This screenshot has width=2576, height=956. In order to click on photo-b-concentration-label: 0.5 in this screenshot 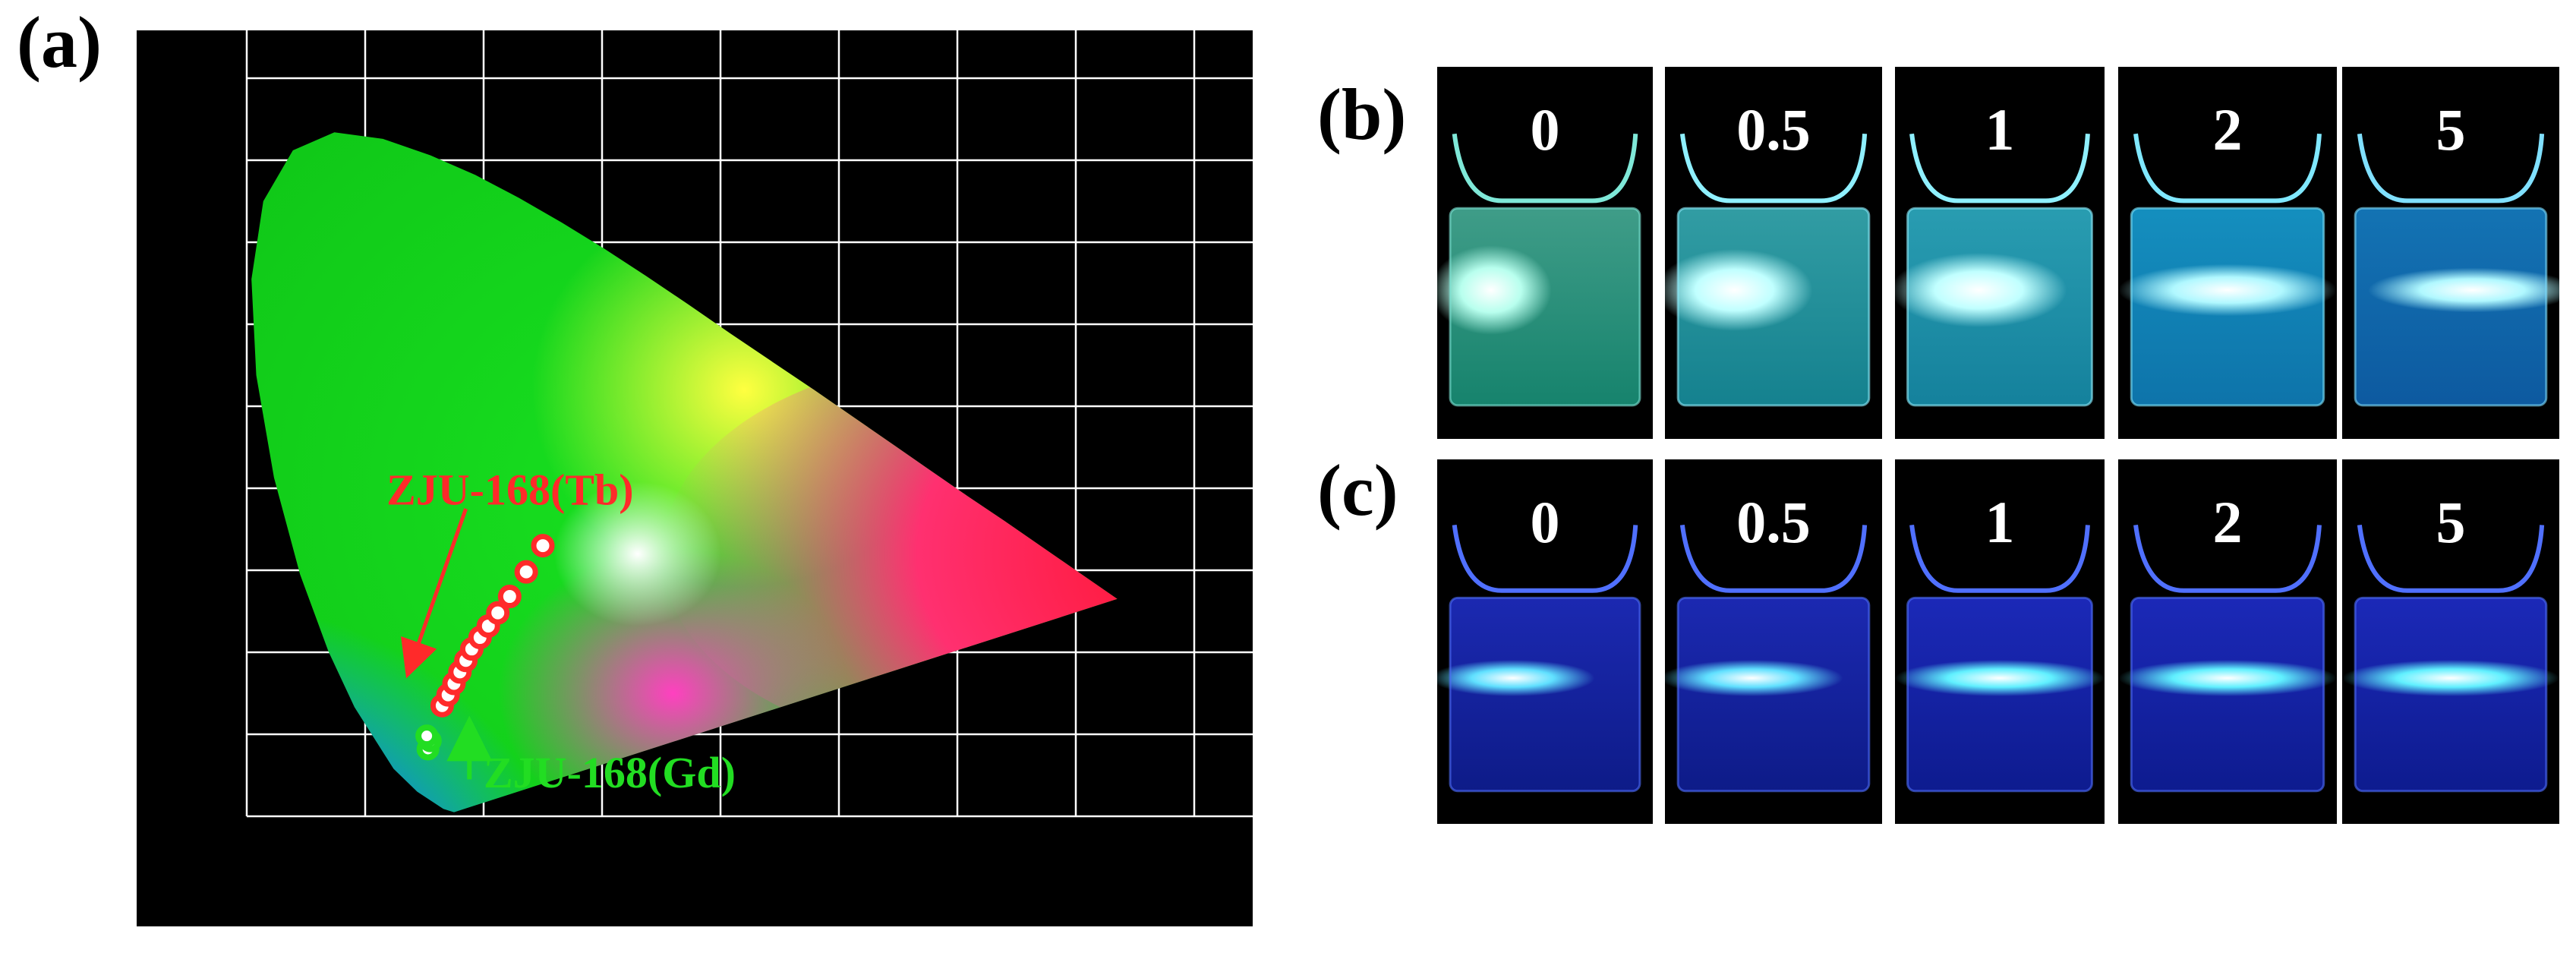, I will do `click(1773, 129)`.